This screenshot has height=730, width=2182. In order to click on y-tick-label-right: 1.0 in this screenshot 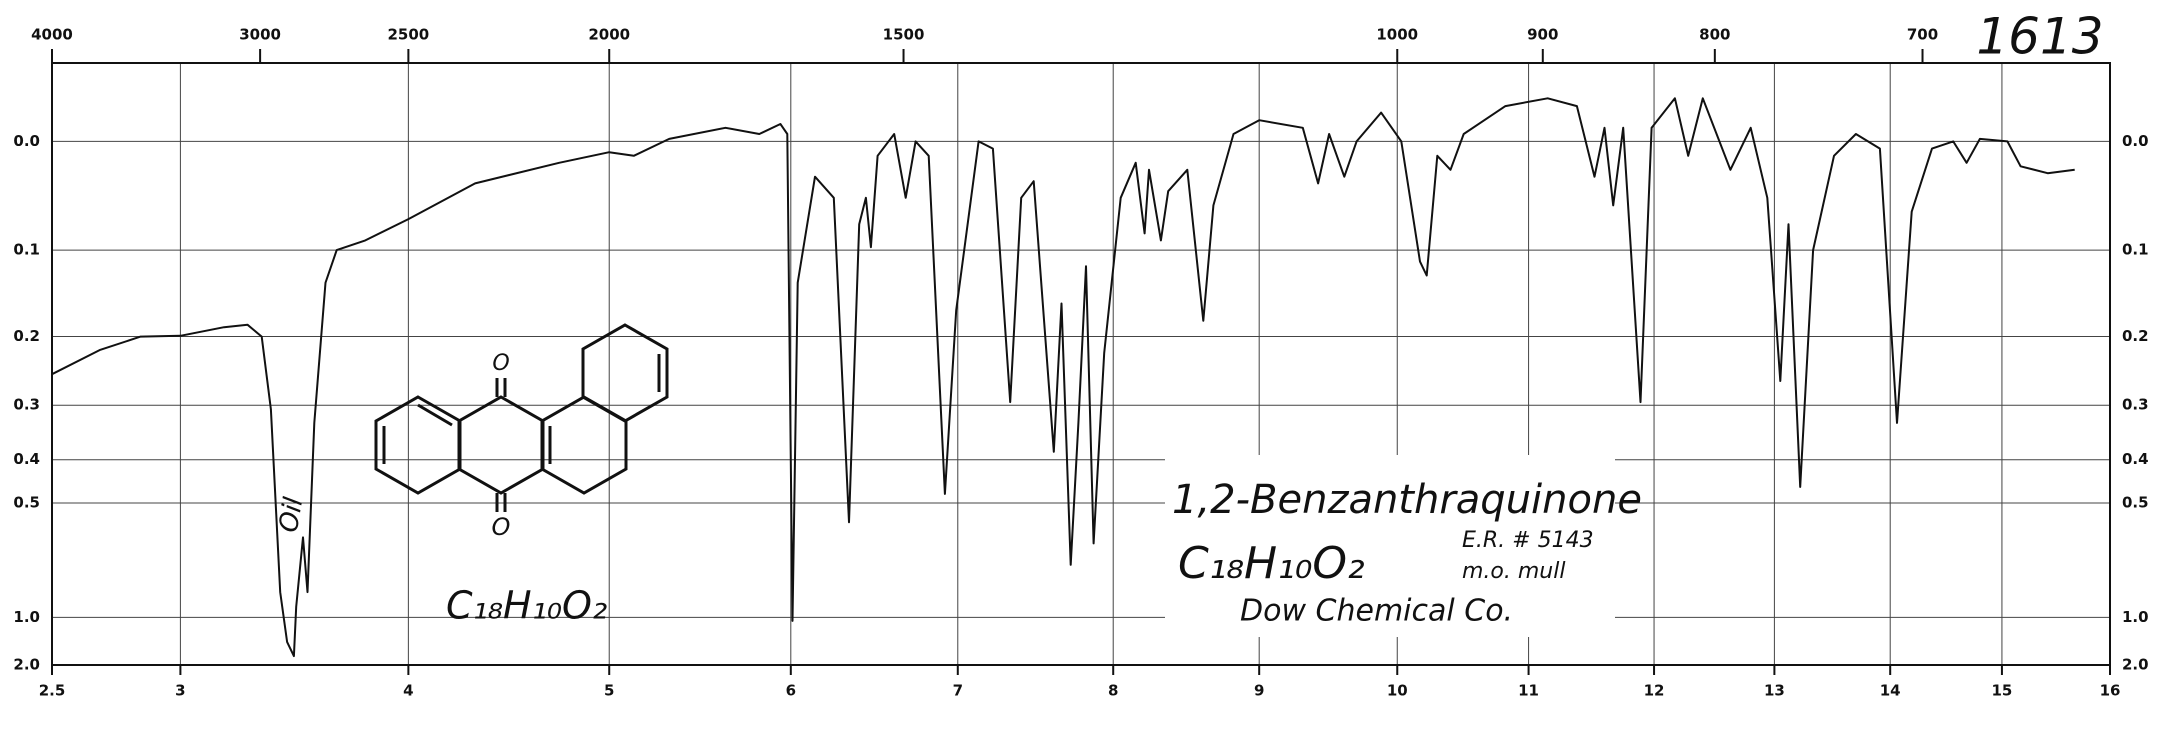, I will do `click(2135, 617)`.